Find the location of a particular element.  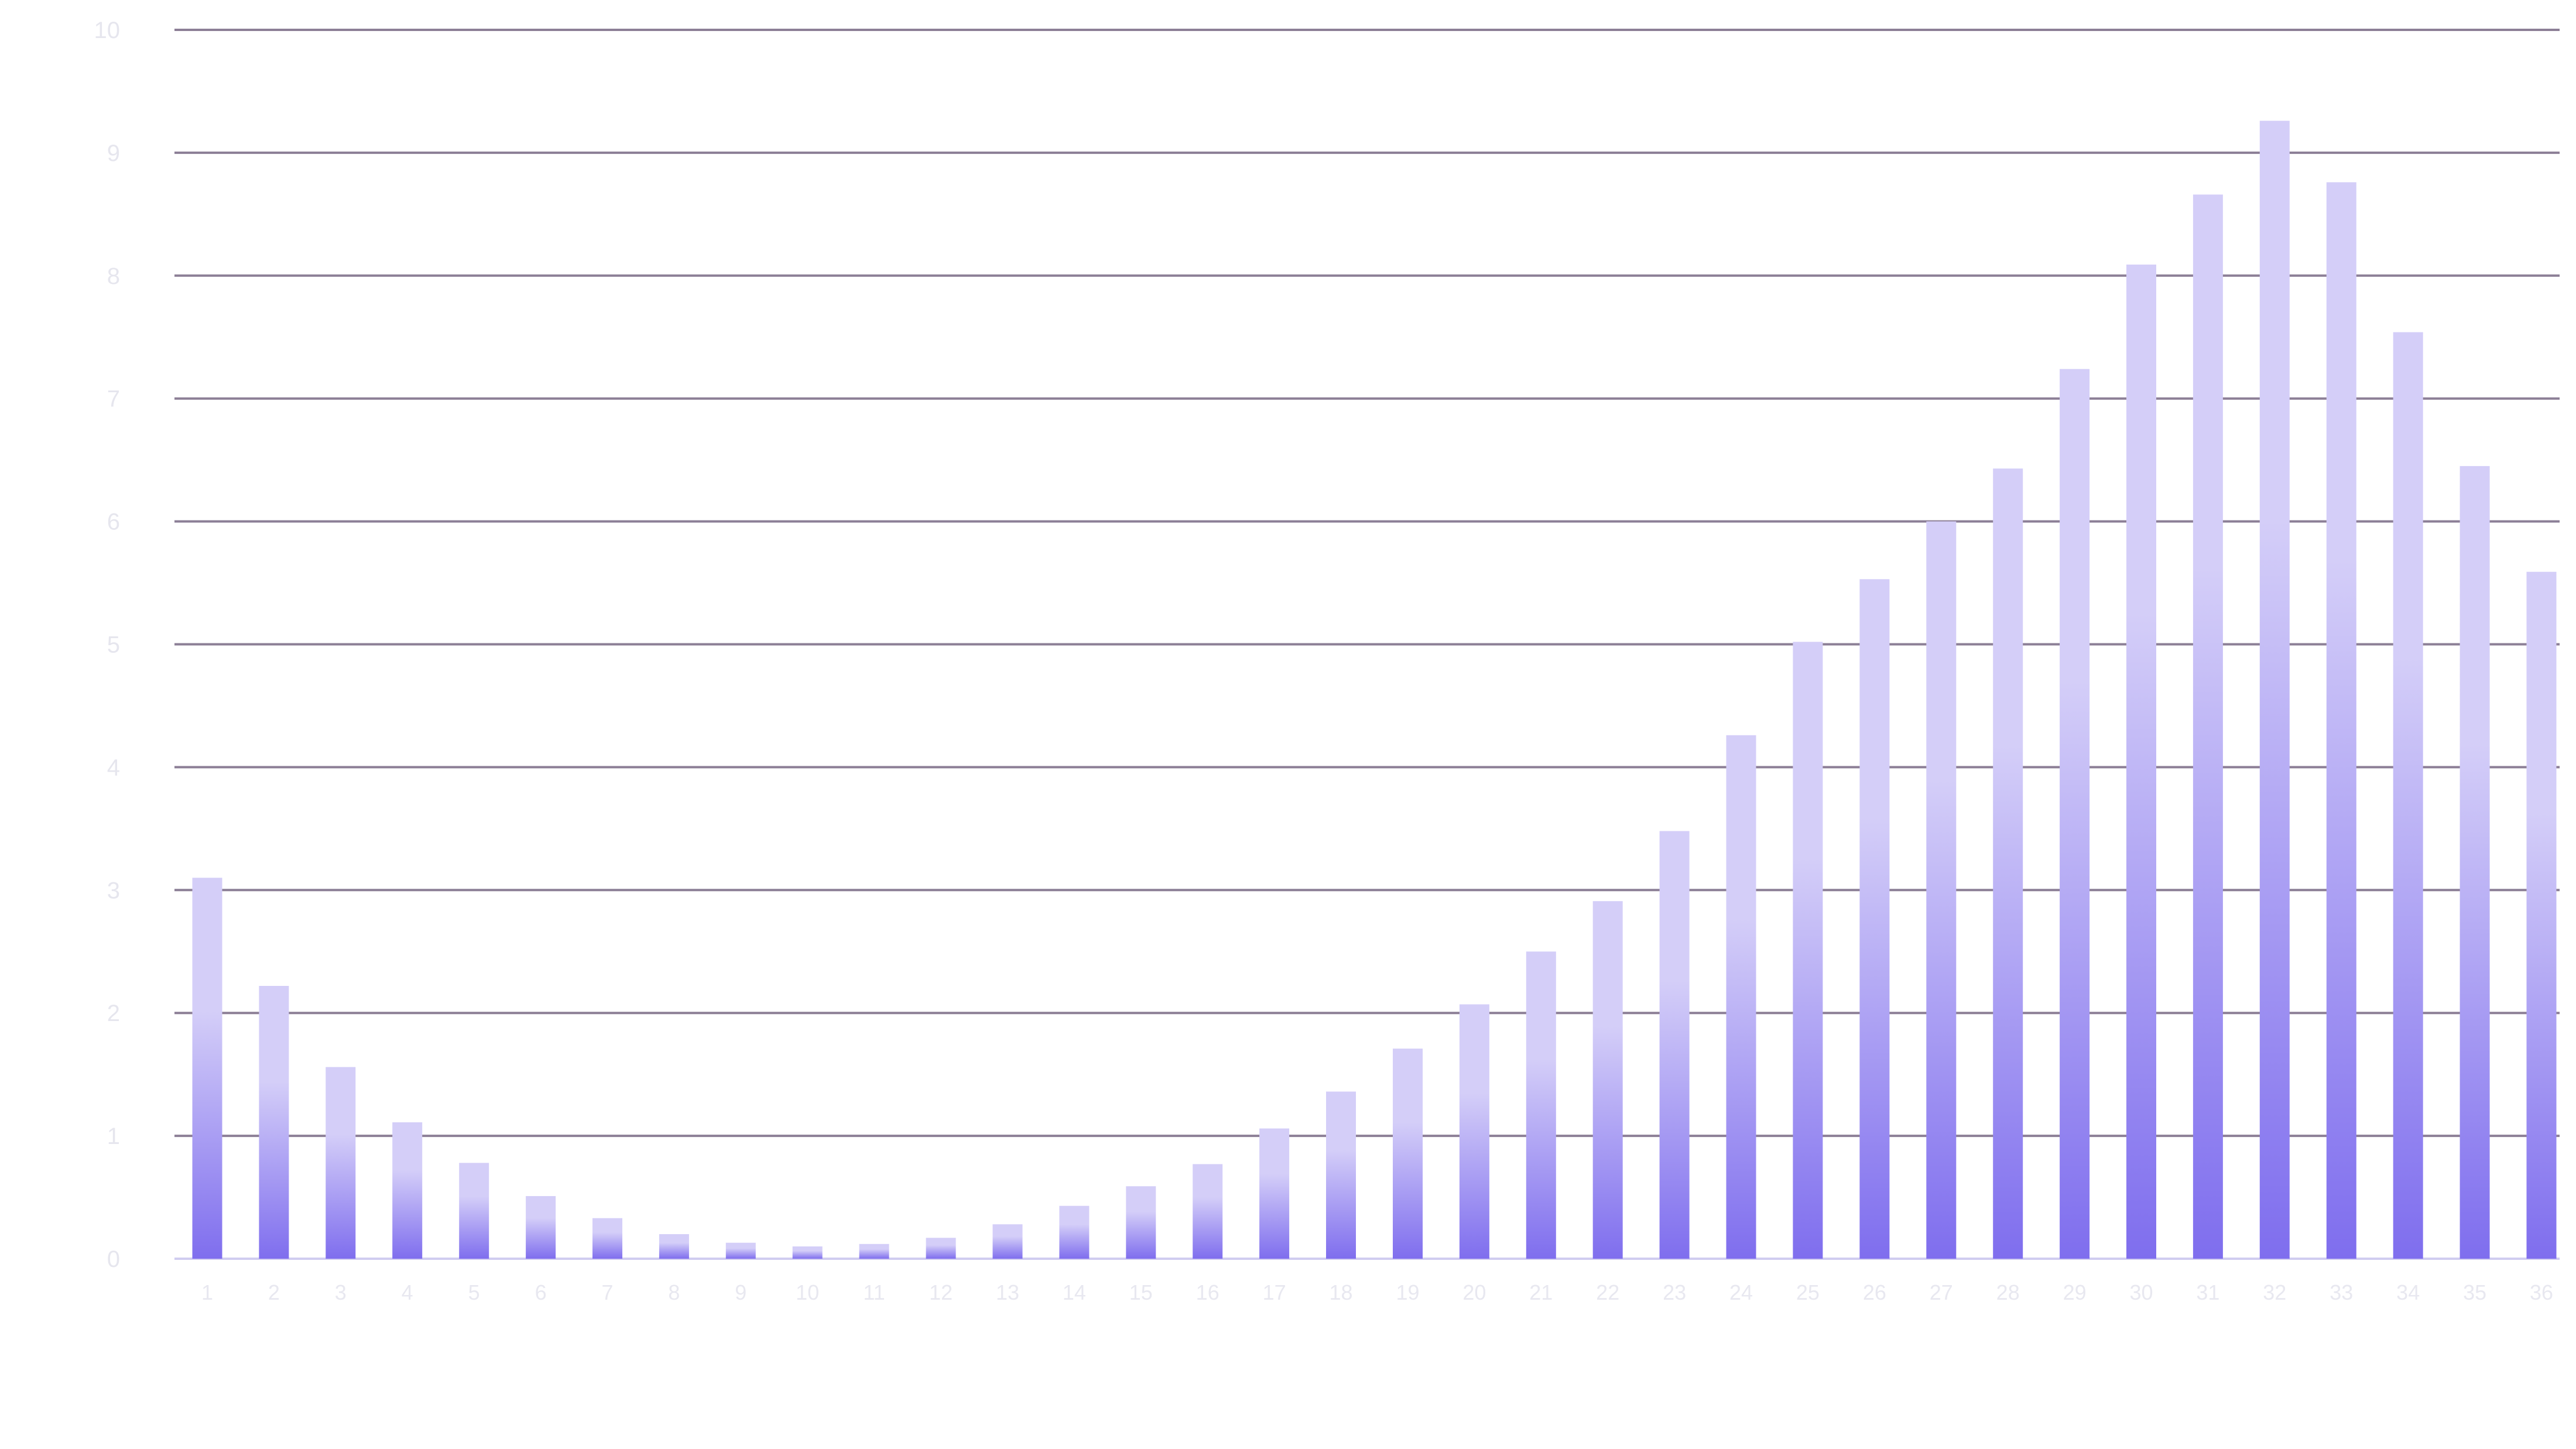

x-tick-label: 36 is located at coordinates (2541, 1292).